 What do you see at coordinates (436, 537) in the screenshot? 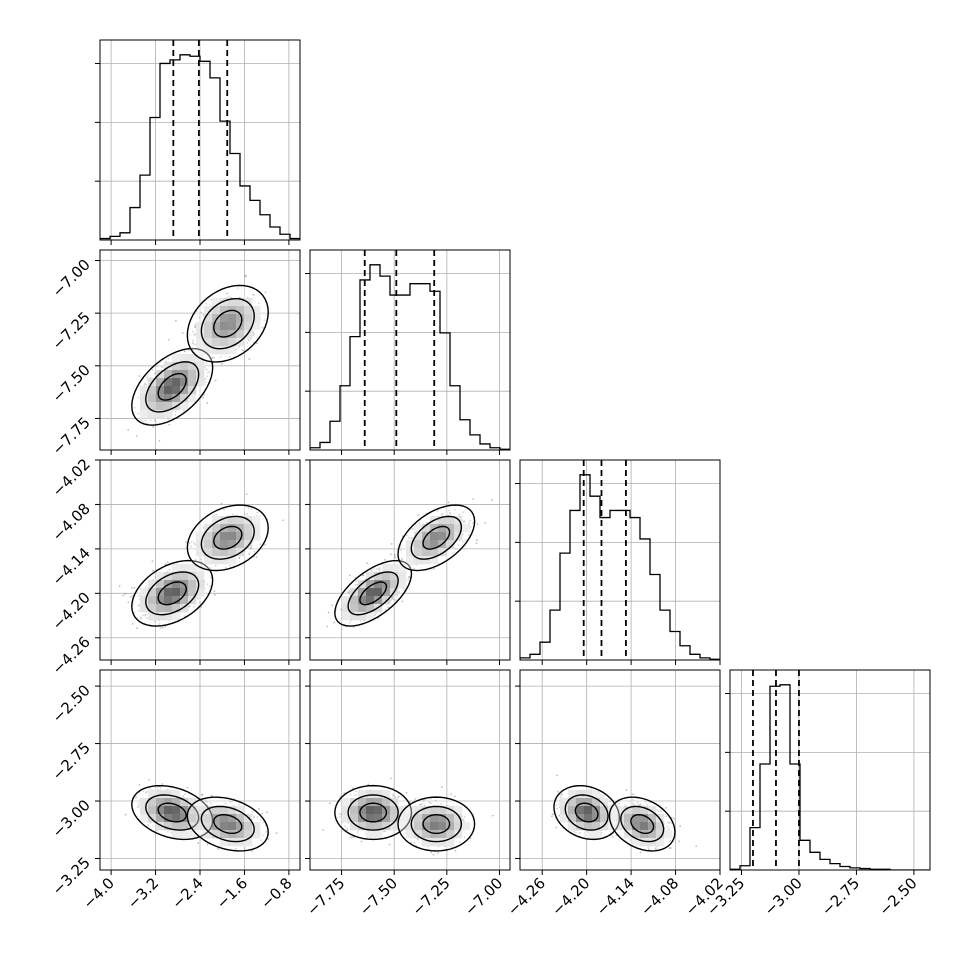
I see `contour-line` at bounding box center [436, 537].